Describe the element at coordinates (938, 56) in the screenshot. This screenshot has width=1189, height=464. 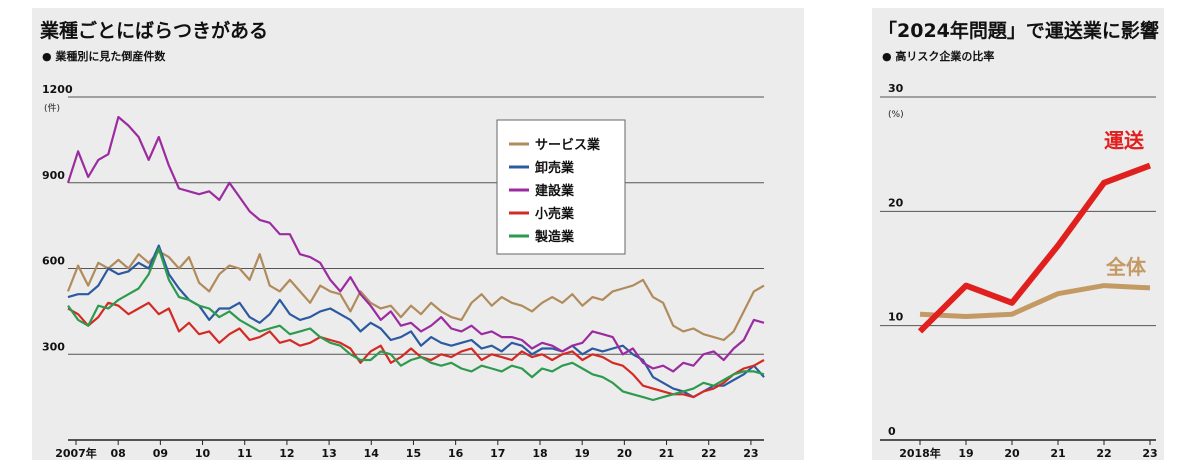
I see `chart-subtitle-right: ● 高リスク企業の比率` at that location.